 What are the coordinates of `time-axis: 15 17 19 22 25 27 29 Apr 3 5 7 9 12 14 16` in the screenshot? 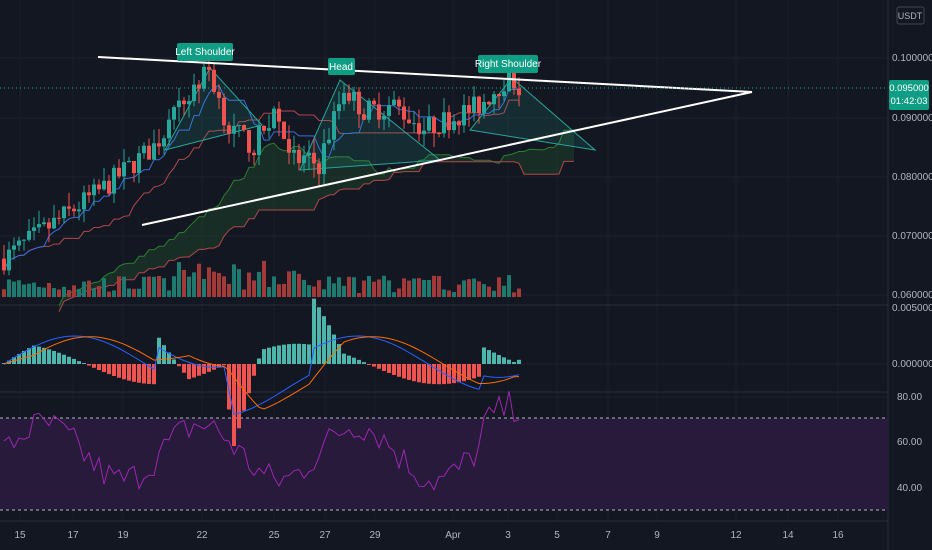 It's located at (429, 535).